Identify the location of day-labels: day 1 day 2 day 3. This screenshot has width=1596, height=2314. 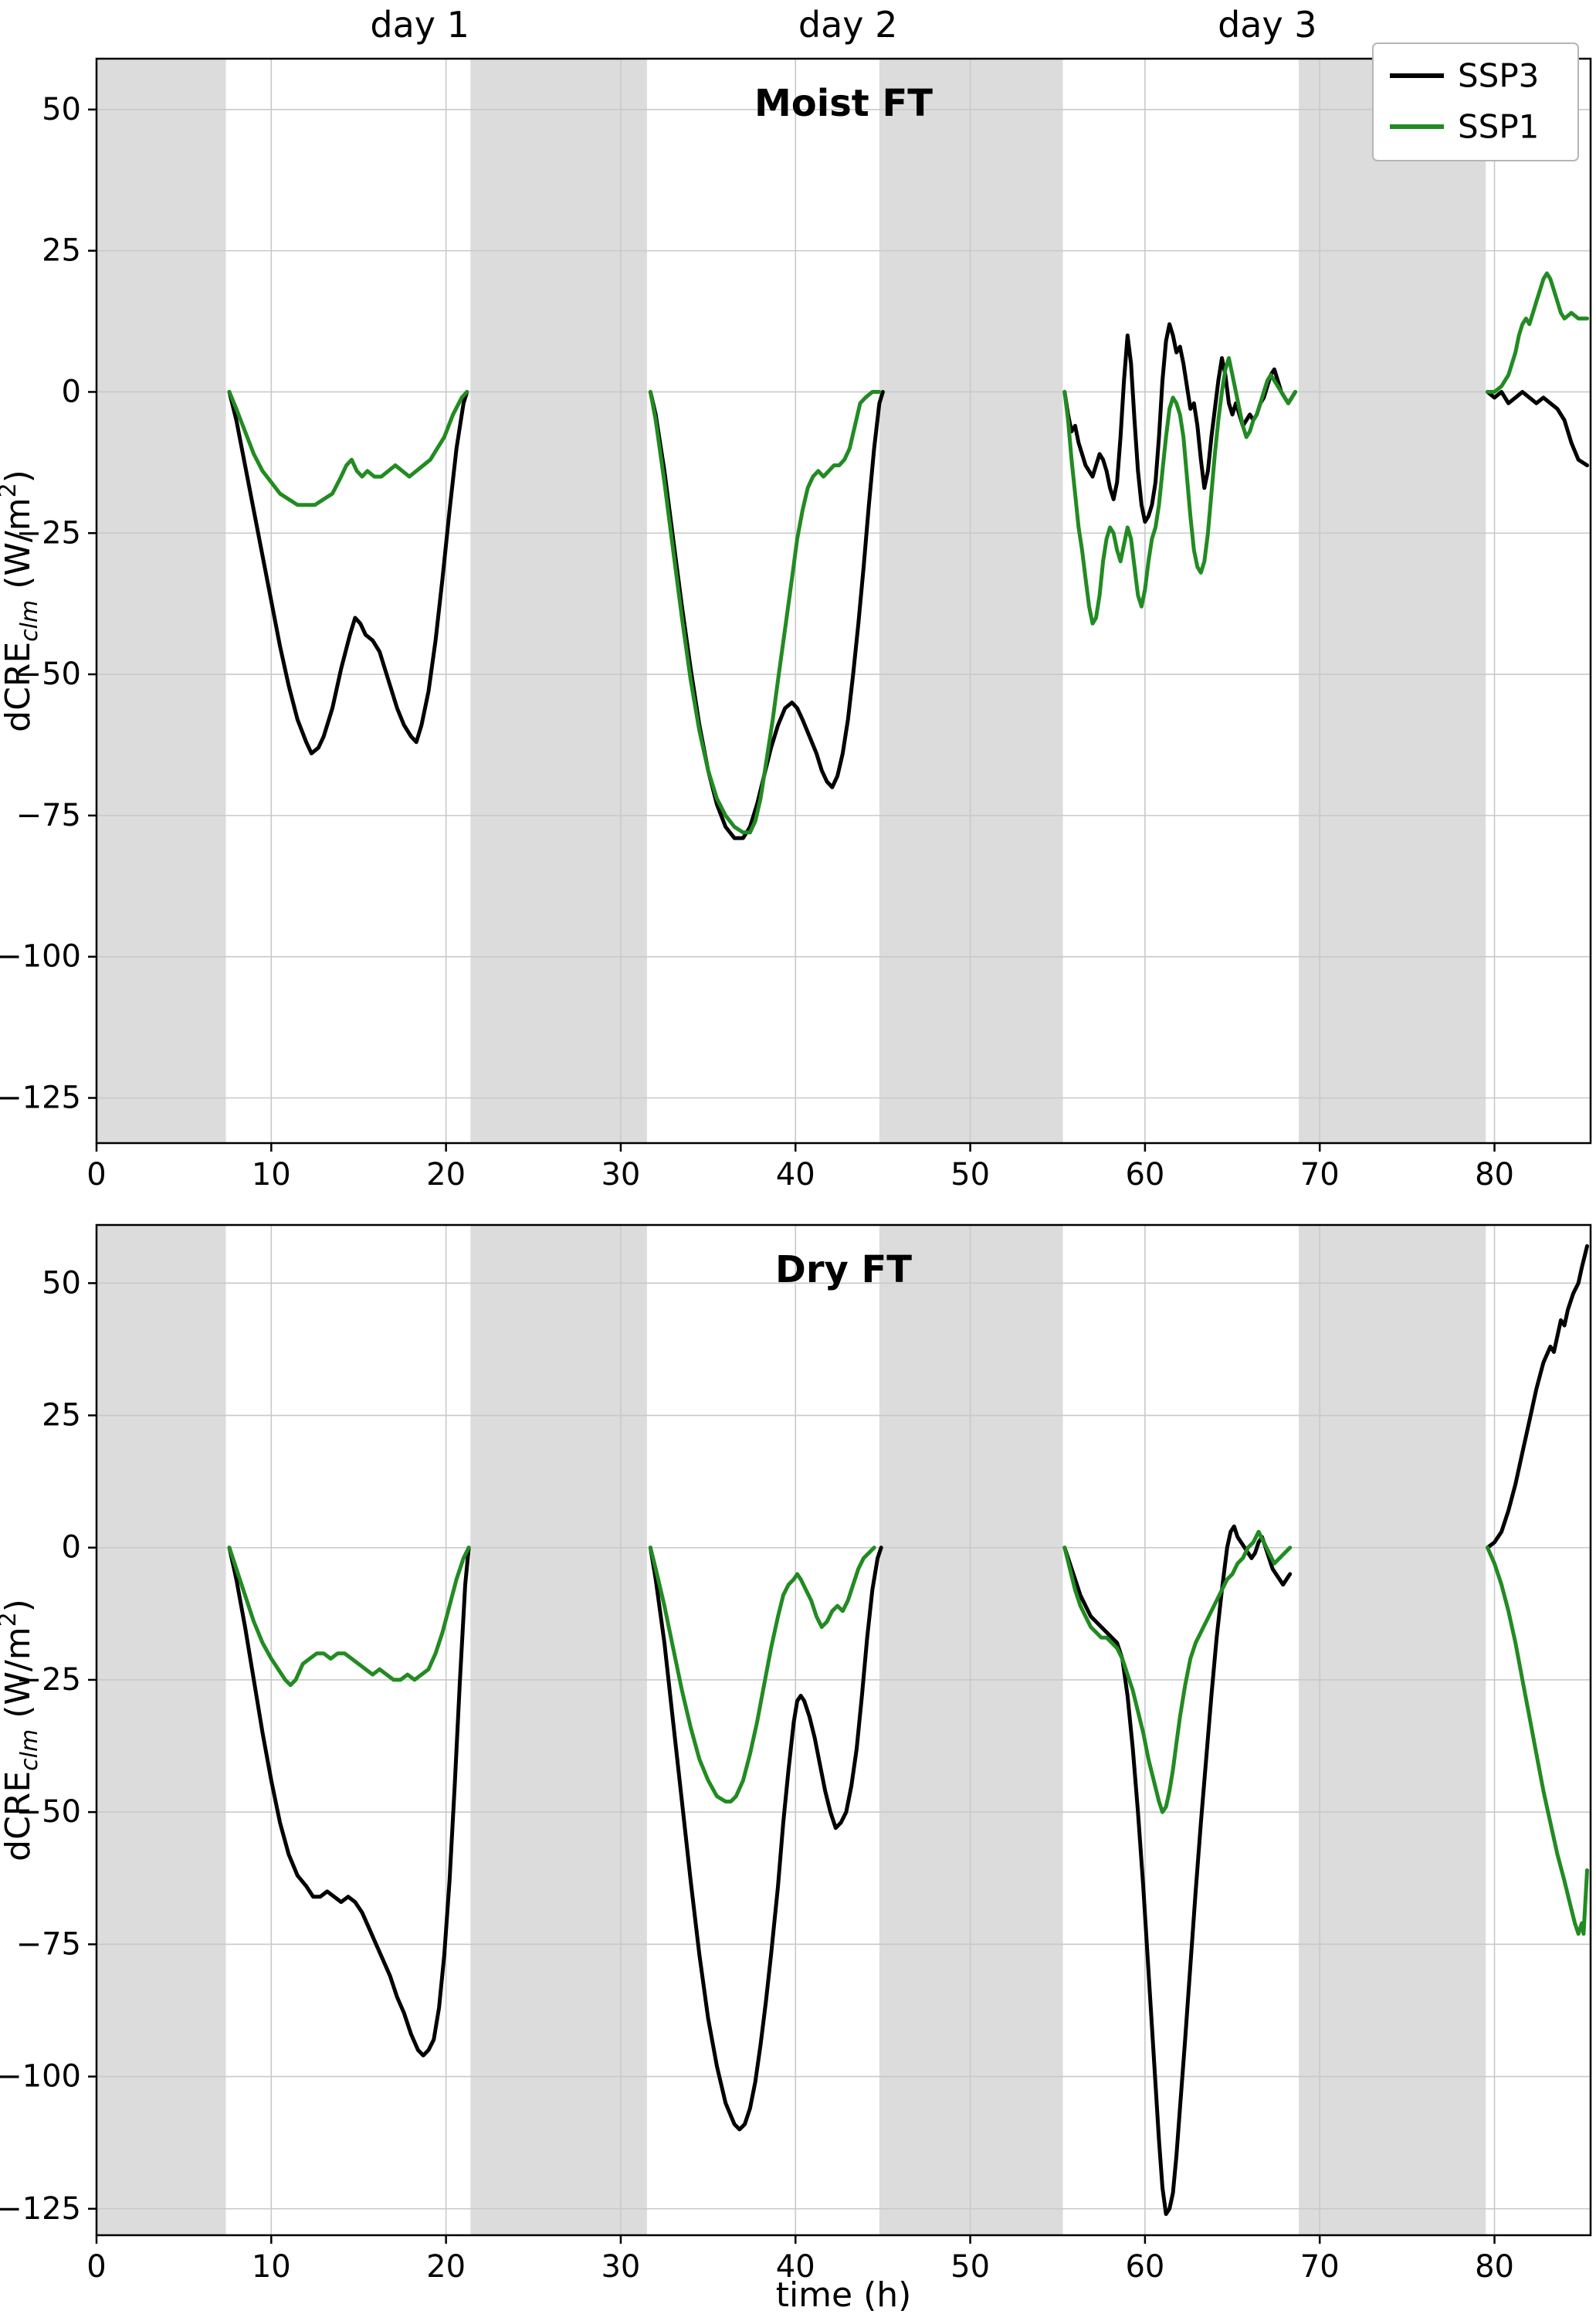
(843, 25).